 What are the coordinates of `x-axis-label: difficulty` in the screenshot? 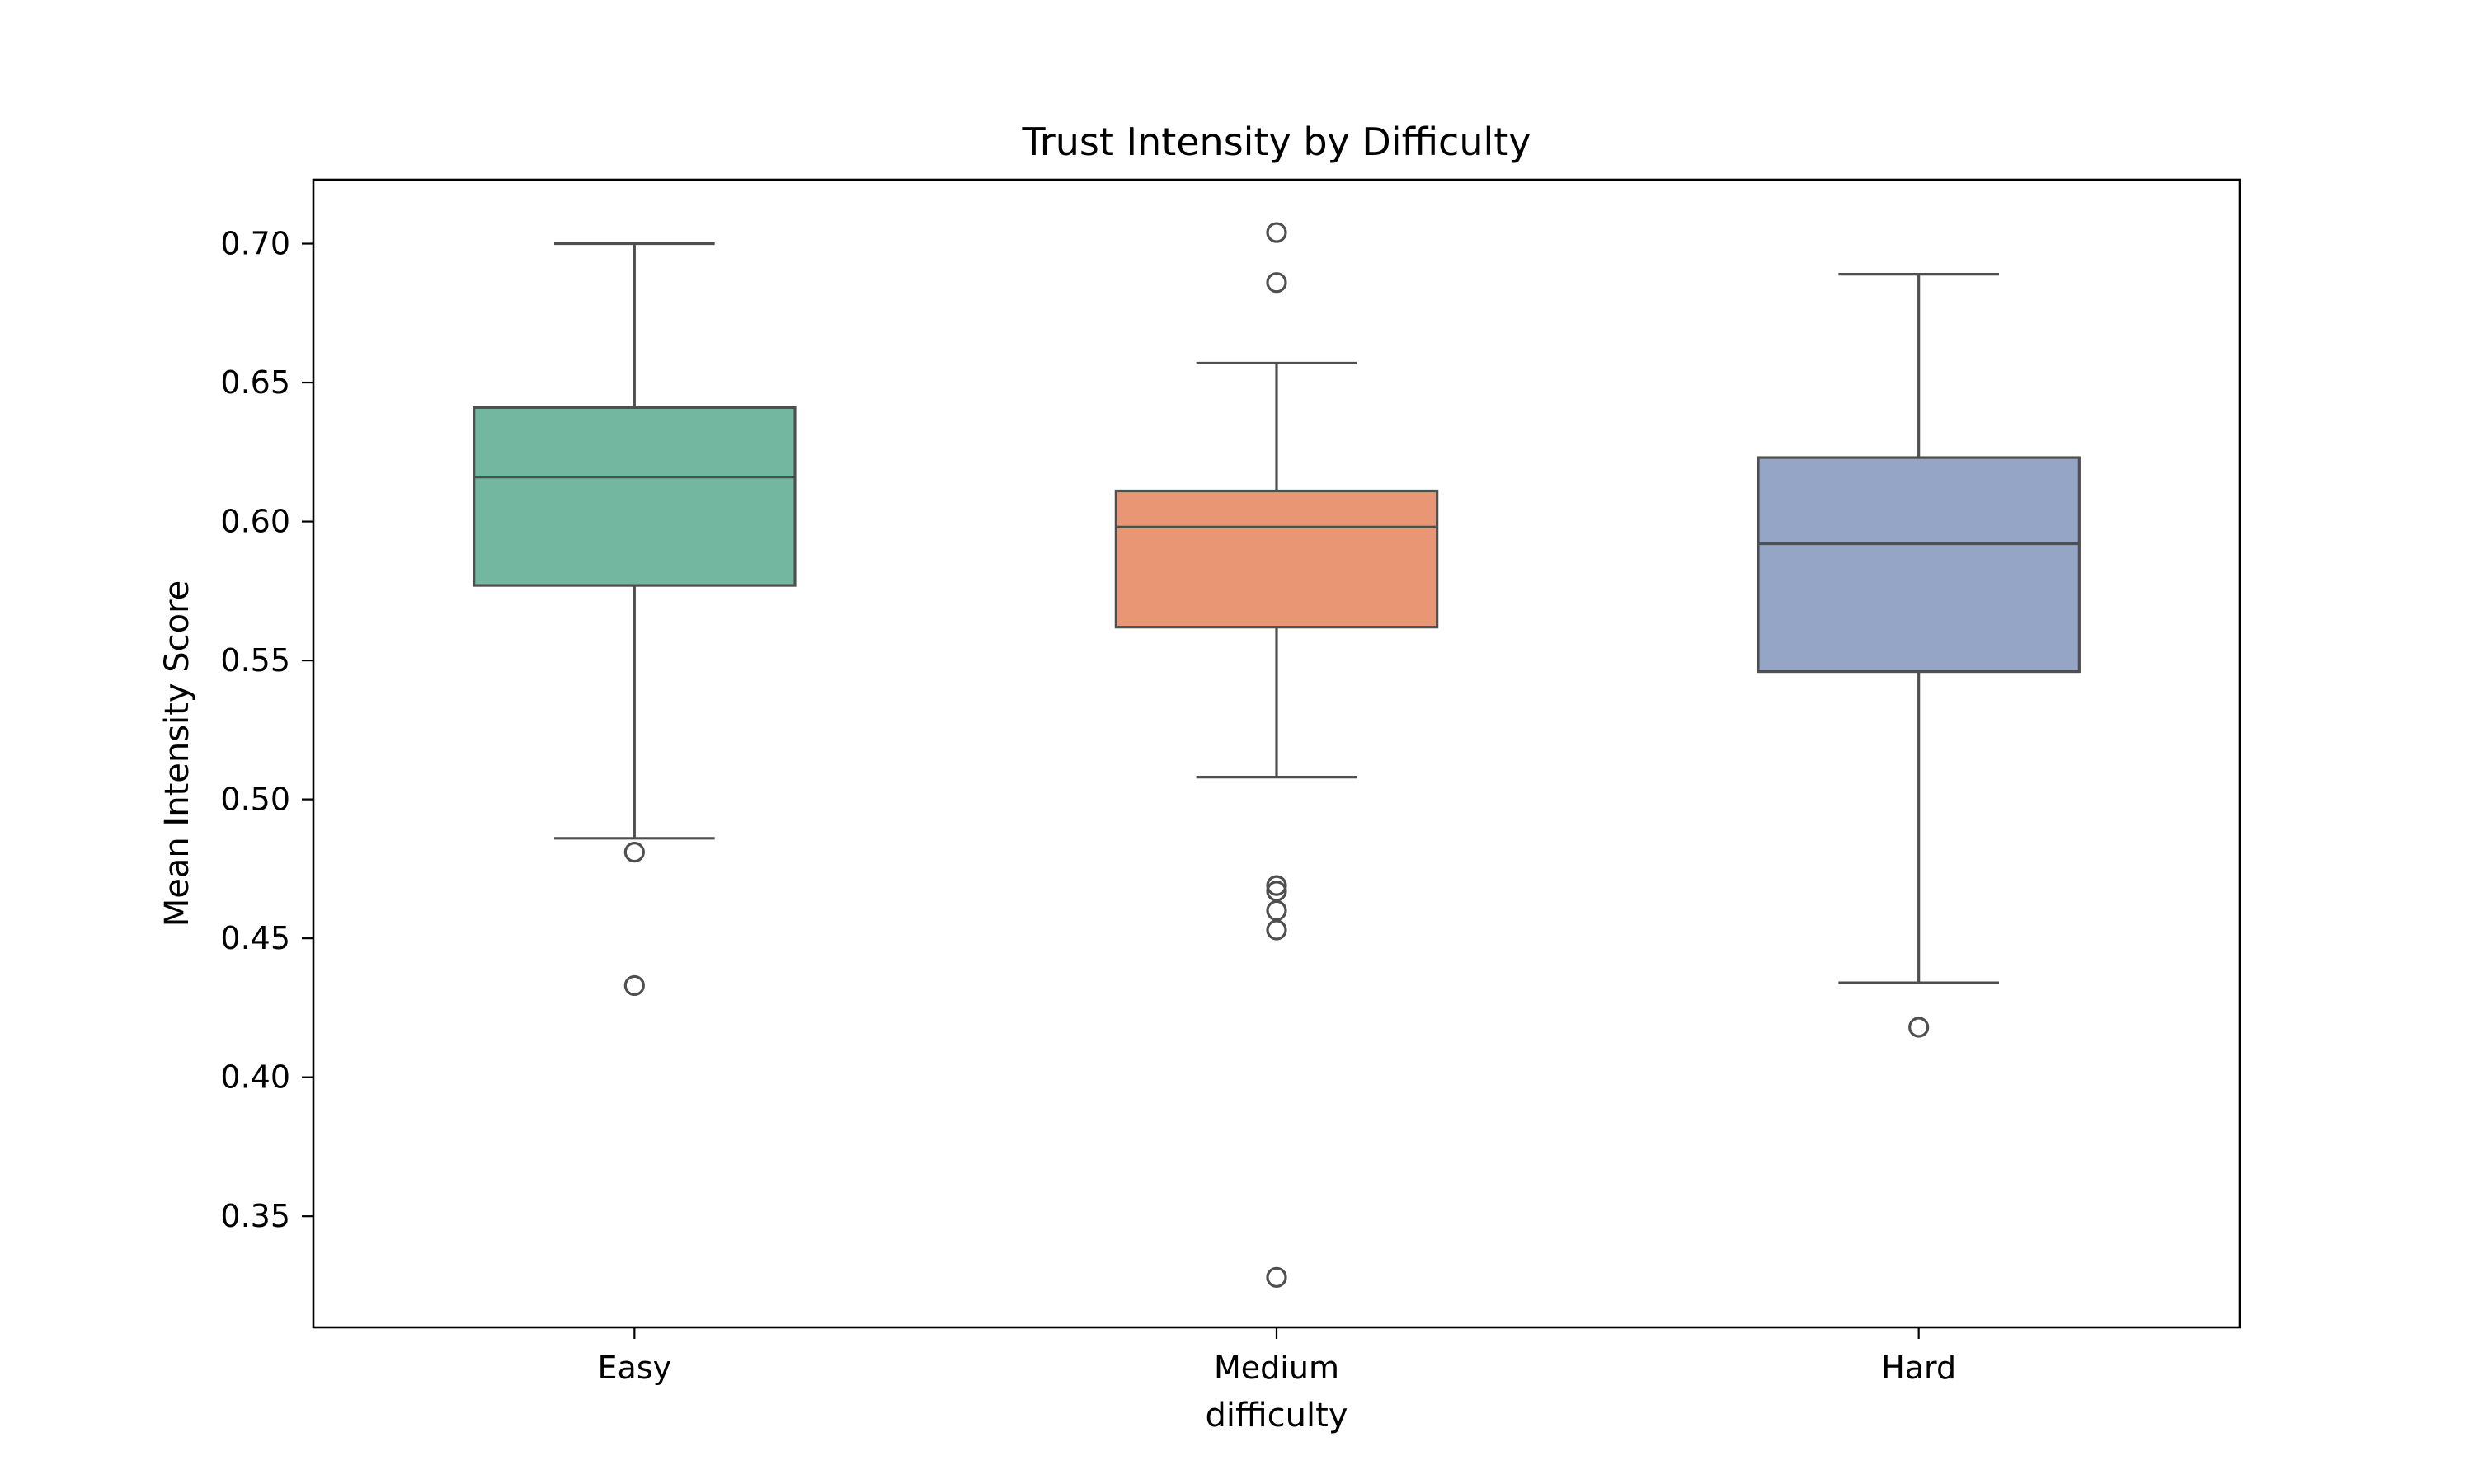 It's located at (1277, 1416).